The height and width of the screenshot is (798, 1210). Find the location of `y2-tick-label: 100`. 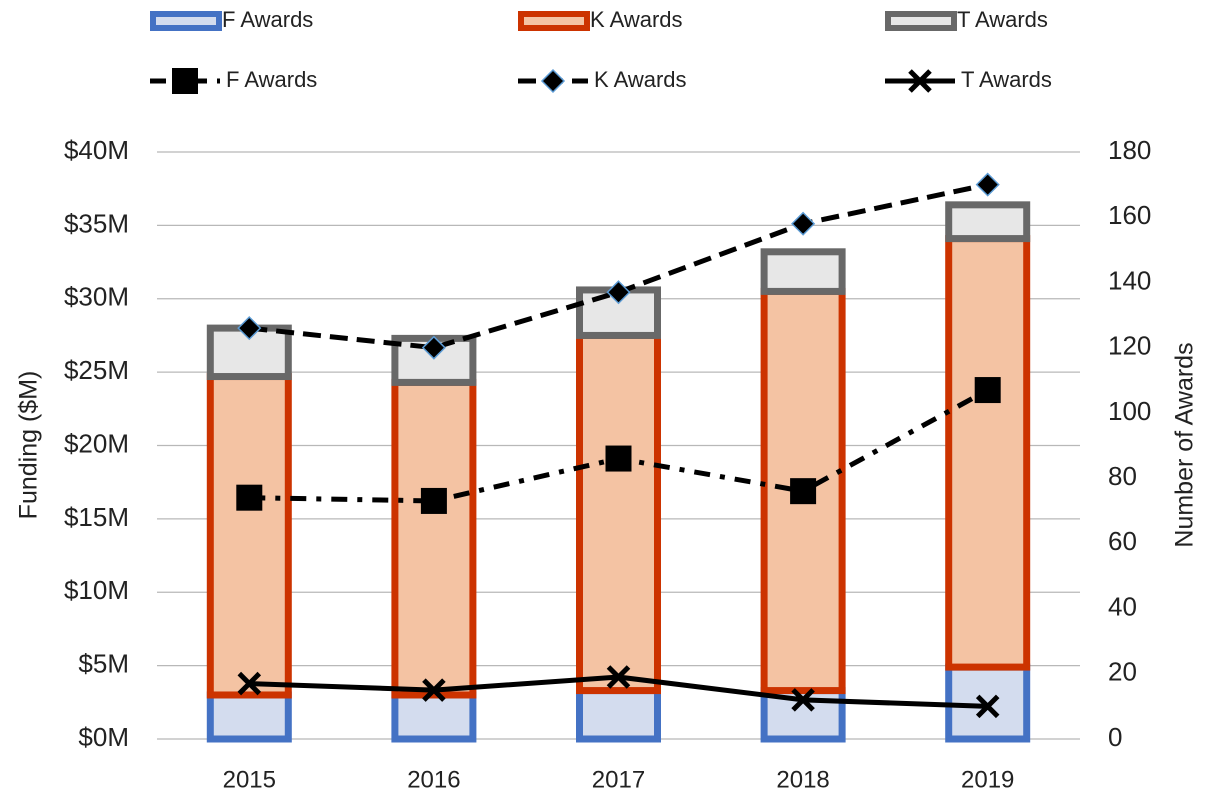

y2-tick-label: 100 is located at coordinates (1129, 411).